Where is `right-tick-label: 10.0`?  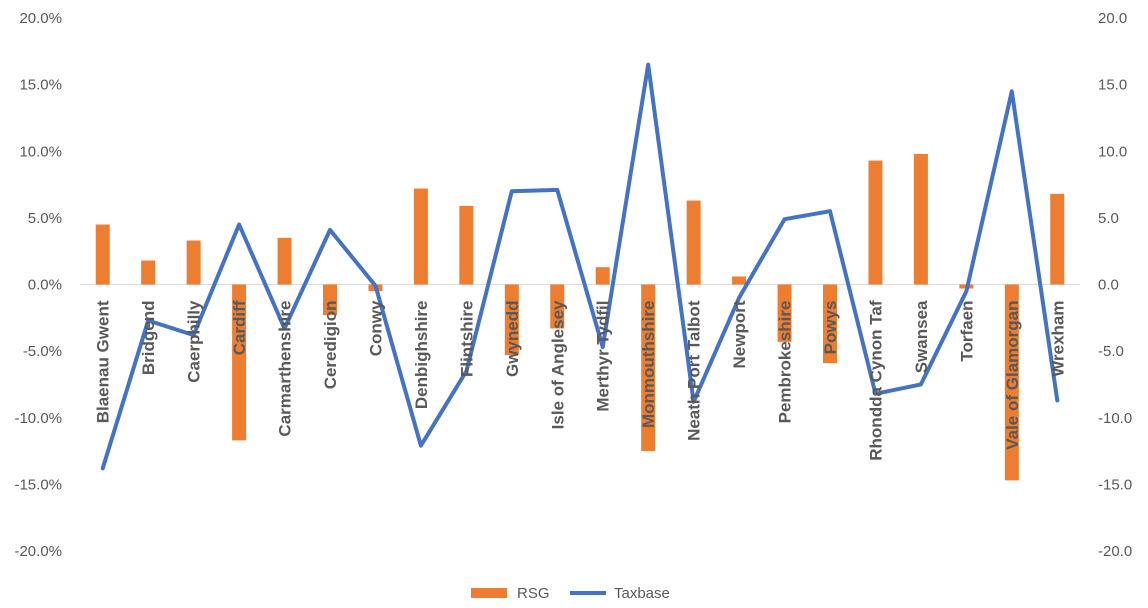 right-tick-label: 10.0 is located at coordinates (1112, 151).